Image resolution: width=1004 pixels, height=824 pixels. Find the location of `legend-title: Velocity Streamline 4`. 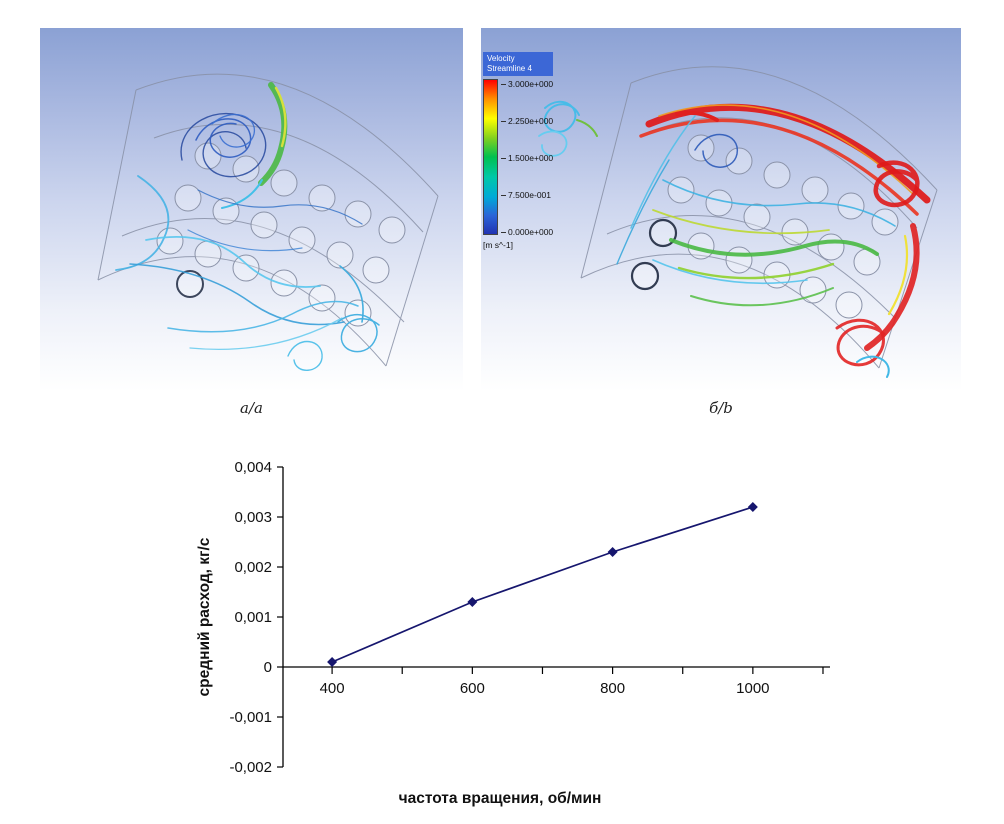

legend-title: Velocity Streamline 4 is located at coordinates (518, 64).